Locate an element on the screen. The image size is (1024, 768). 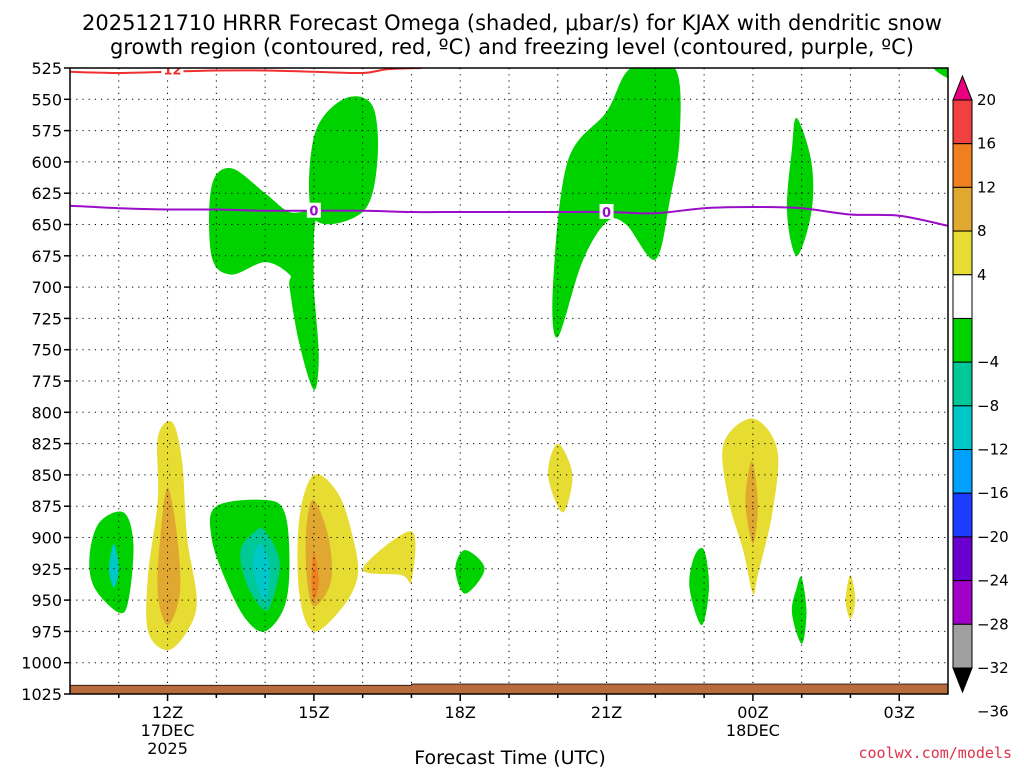
shade-ascent-15z-upper is located at coordinates (343, 160).